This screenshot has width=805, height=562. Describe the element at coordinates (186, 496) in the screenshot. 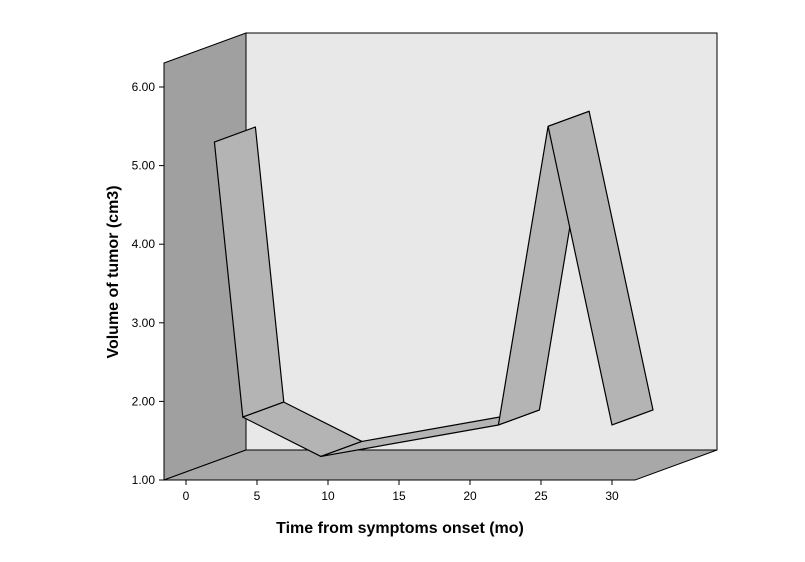

I see `x-tick-label: 0` at that location.